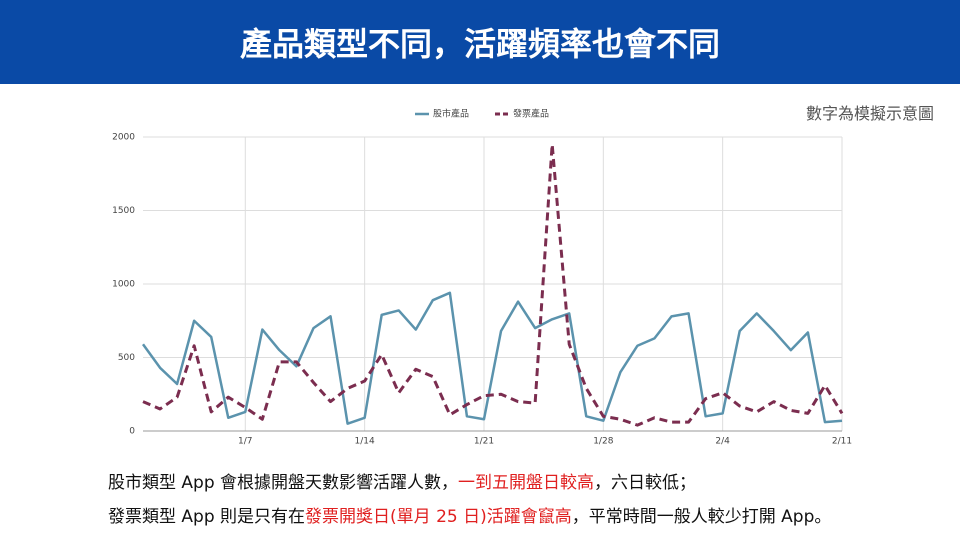  Describe the element at coordinates (869, 113) in the screenshot. I see `note: 數字為模擬示意圖` at that location.